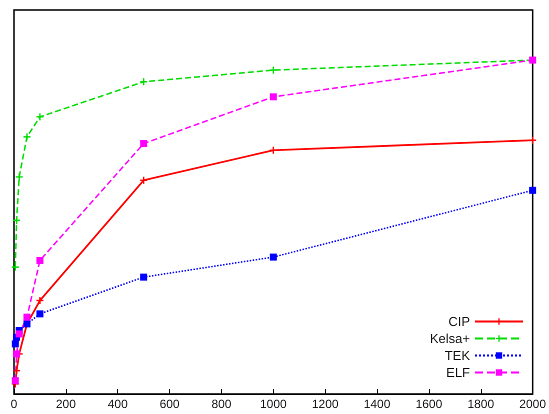 Image resolution: width=549 pixels, height=414 pixels. What do you see at coordinates (480, 404) in the screenshot?
I see `x-tick-label: 1800` at bounding box center [480, 404].